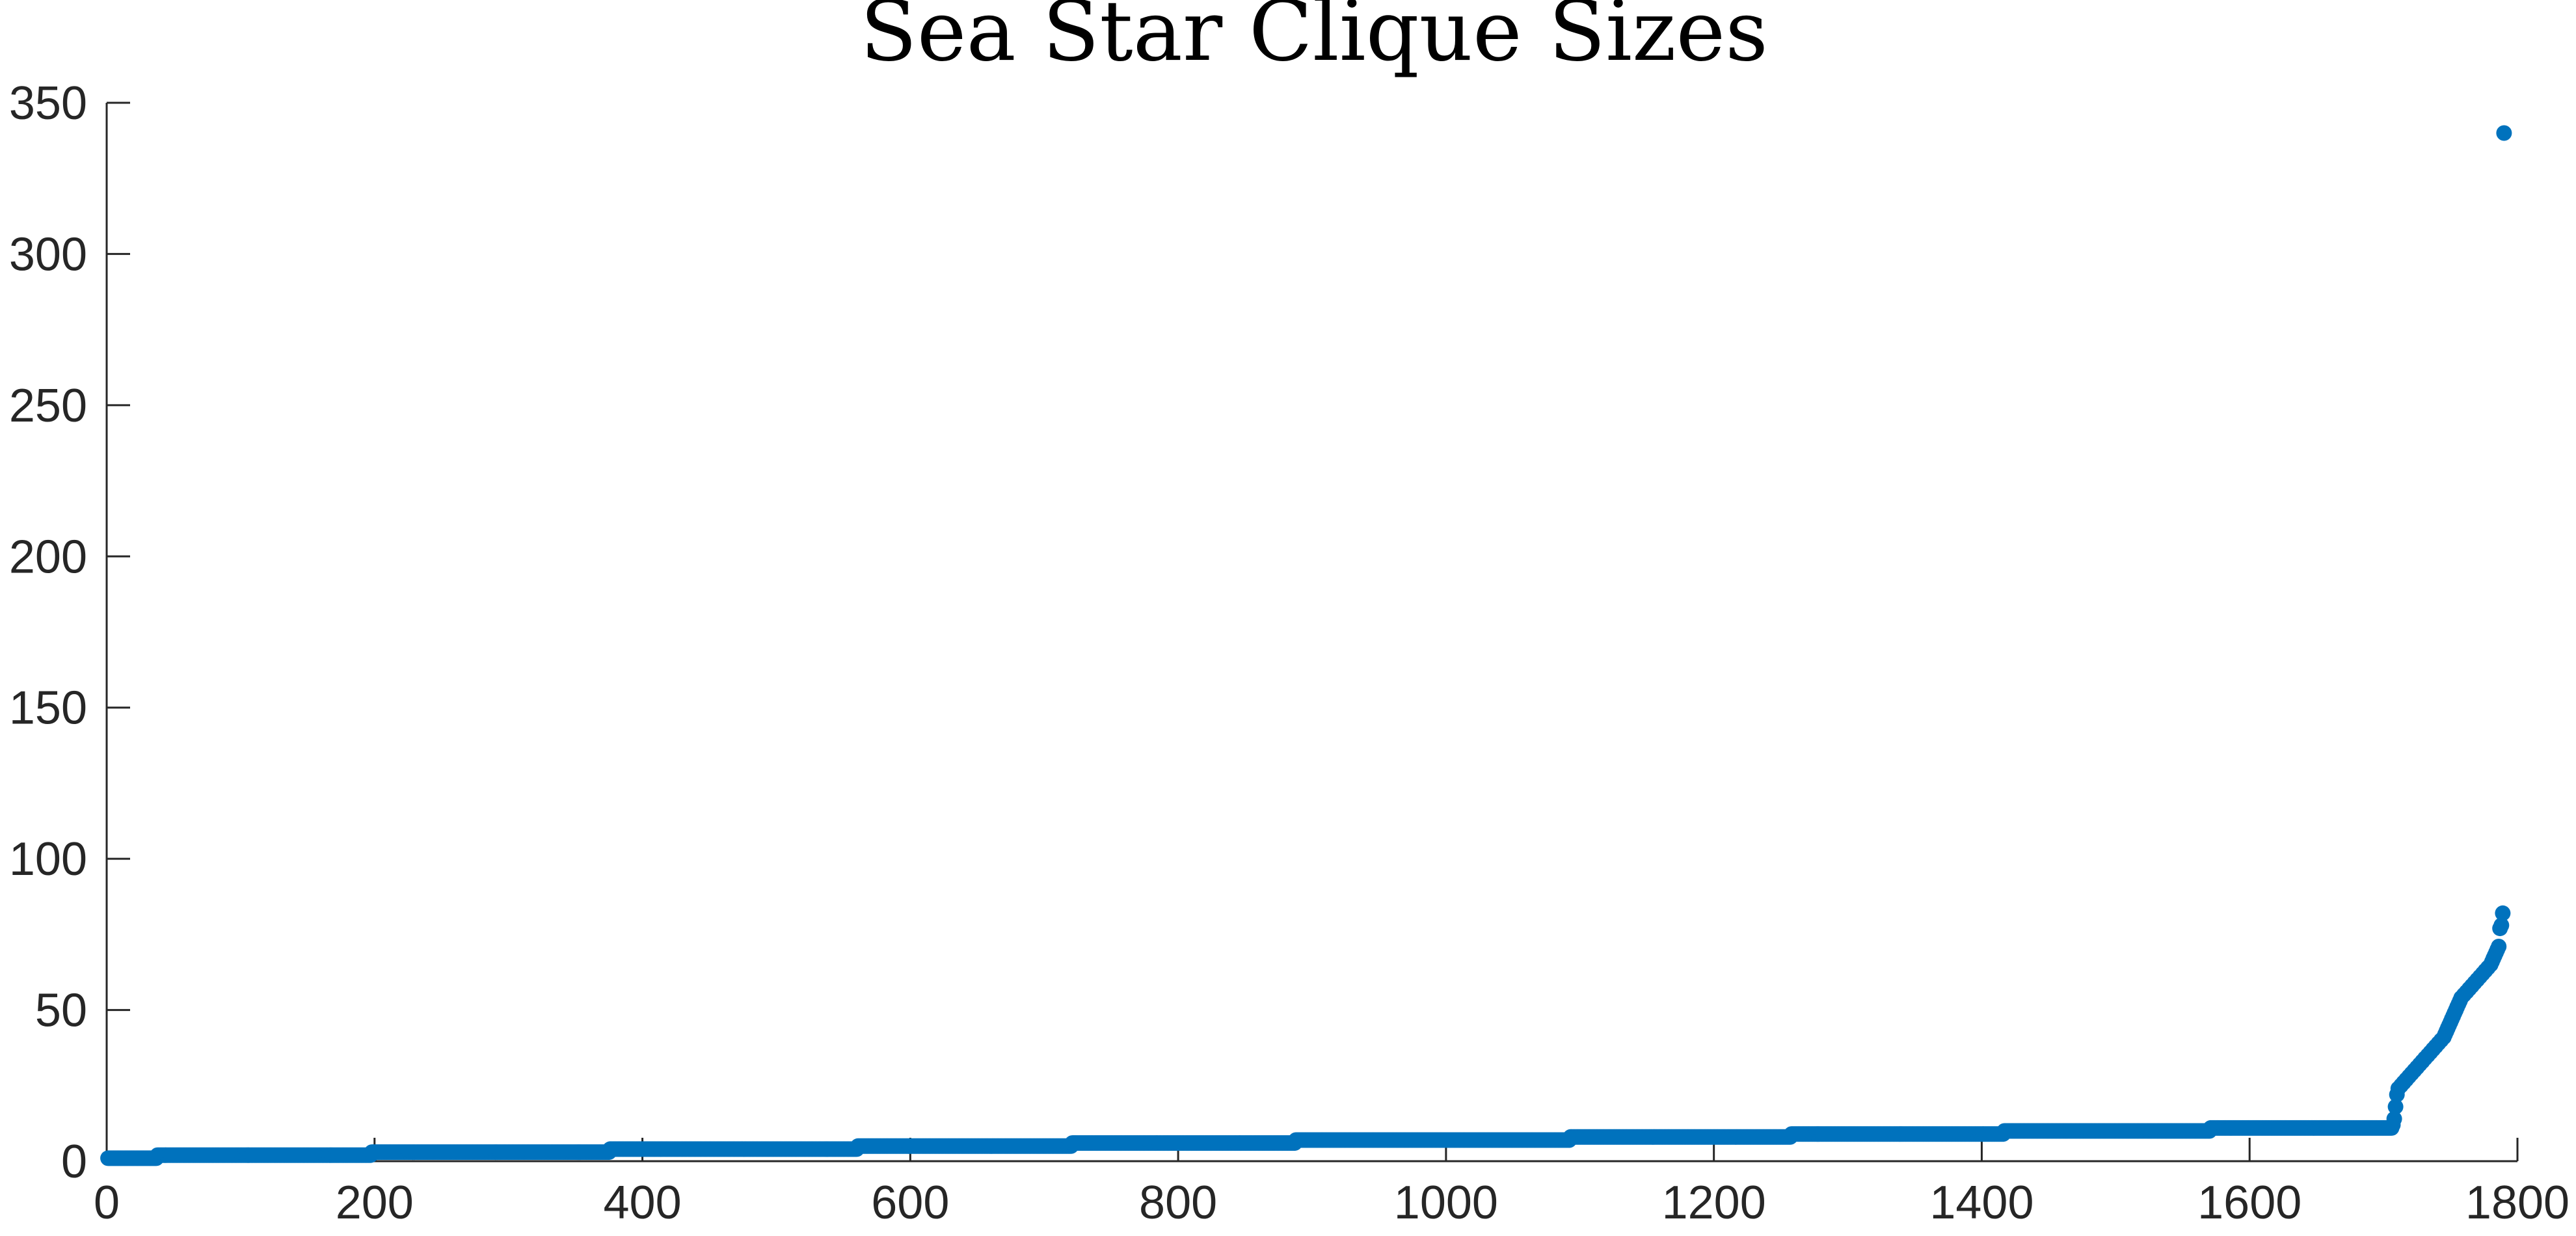 This screenshot has width=2576, height=1236. What do you see at coordinates (642, 1203) in the screenshot?
I see `x-tick-label: 400` at bounding box center [642, 1203].